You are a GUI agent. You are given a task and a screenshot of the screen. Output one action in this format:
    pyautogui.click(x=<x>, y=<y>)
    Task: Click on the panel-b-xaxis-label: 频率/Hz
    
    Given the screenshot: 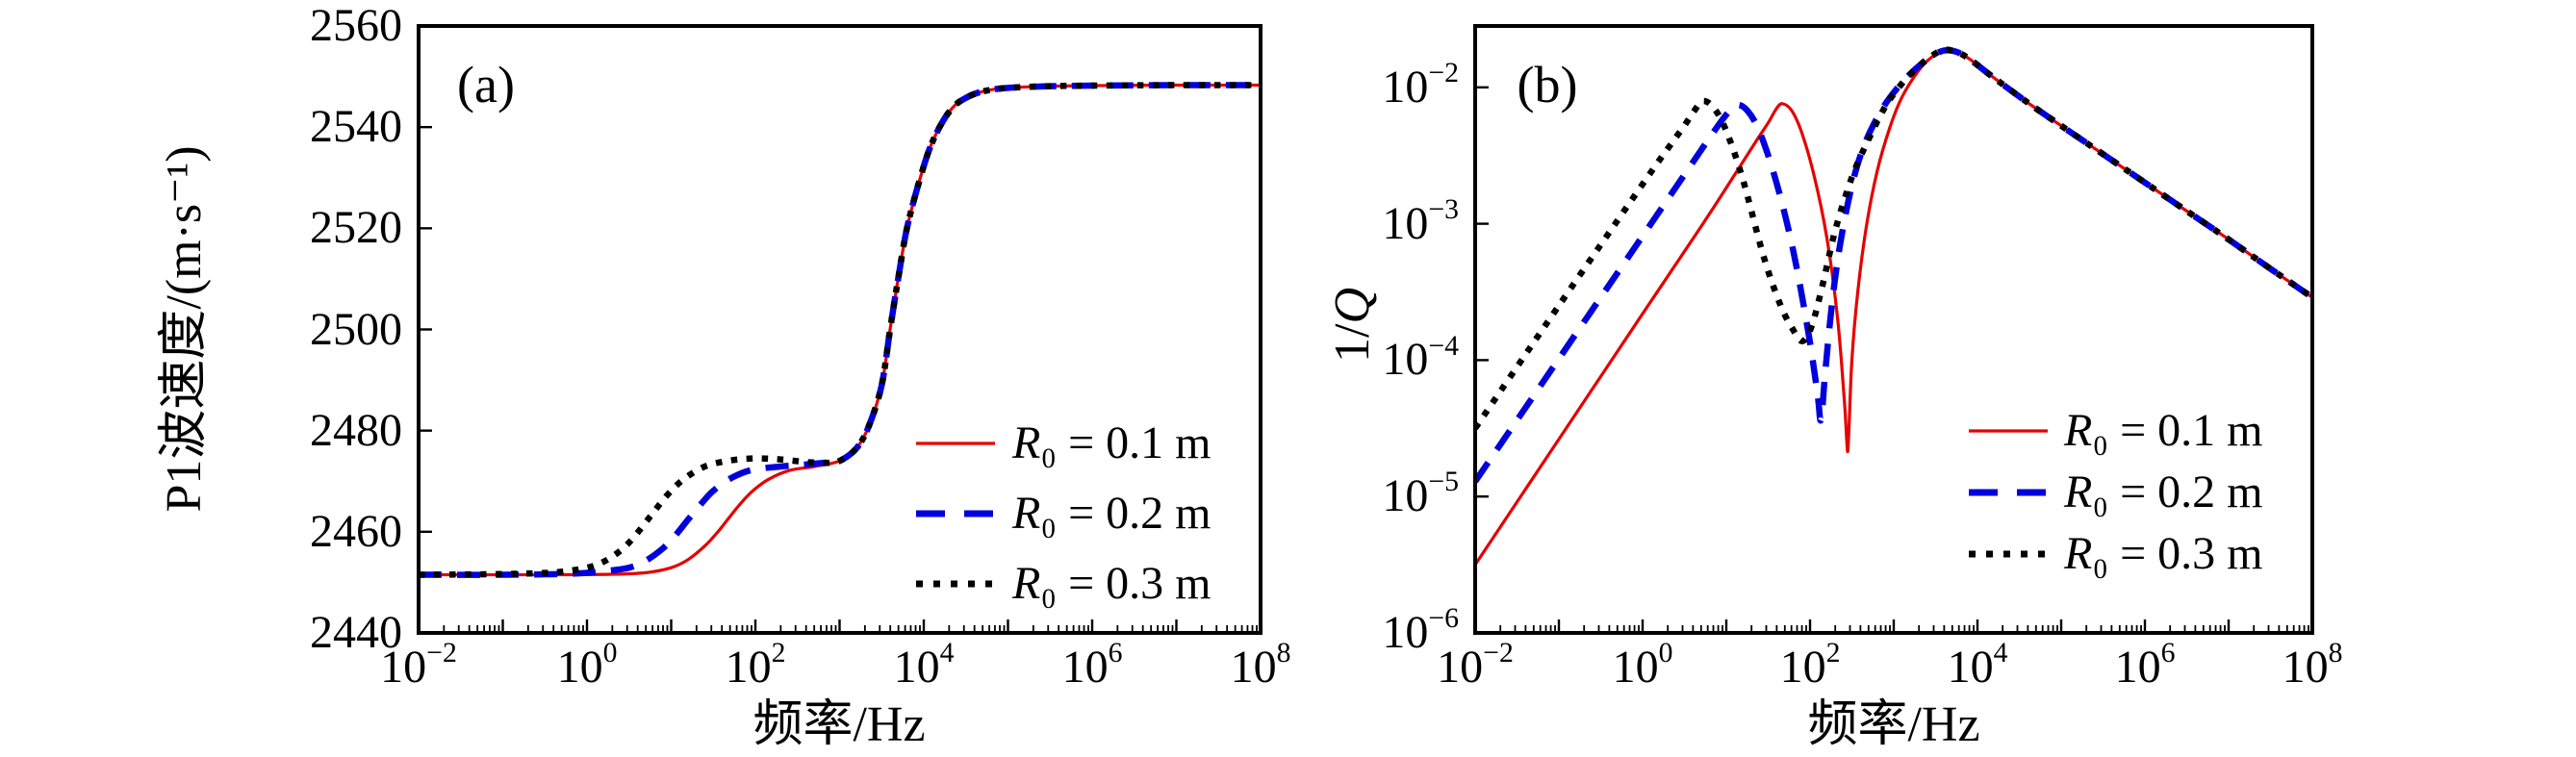 What is the action you would take?
    pyautogui.click(x=1893, y=724)
    